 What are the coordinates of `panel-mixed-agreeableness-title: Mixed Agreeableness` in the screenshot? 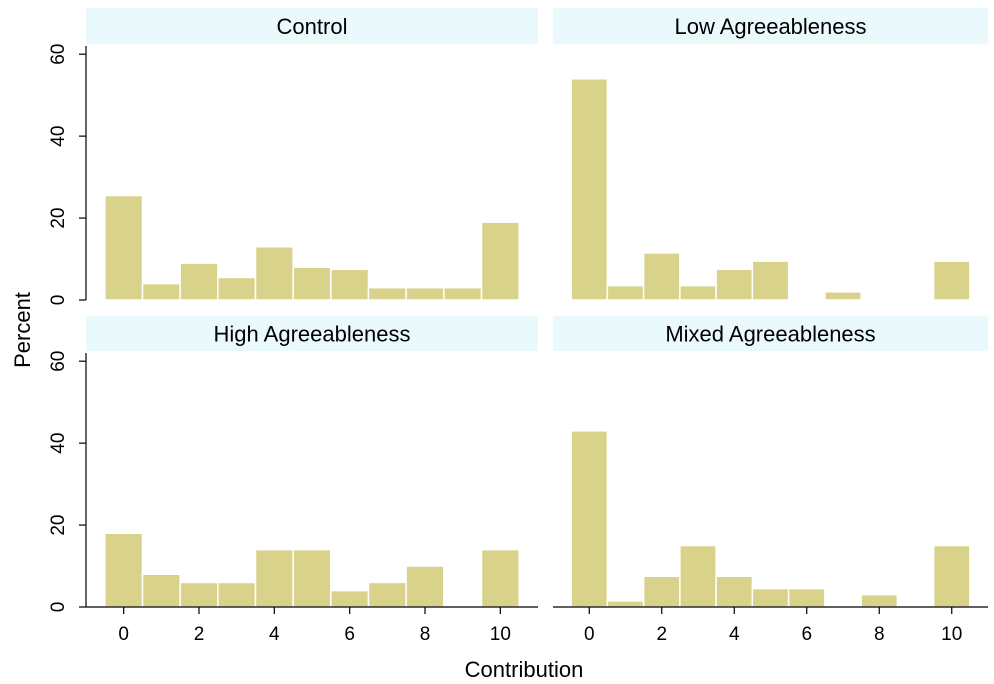 It's located at (770, 334).